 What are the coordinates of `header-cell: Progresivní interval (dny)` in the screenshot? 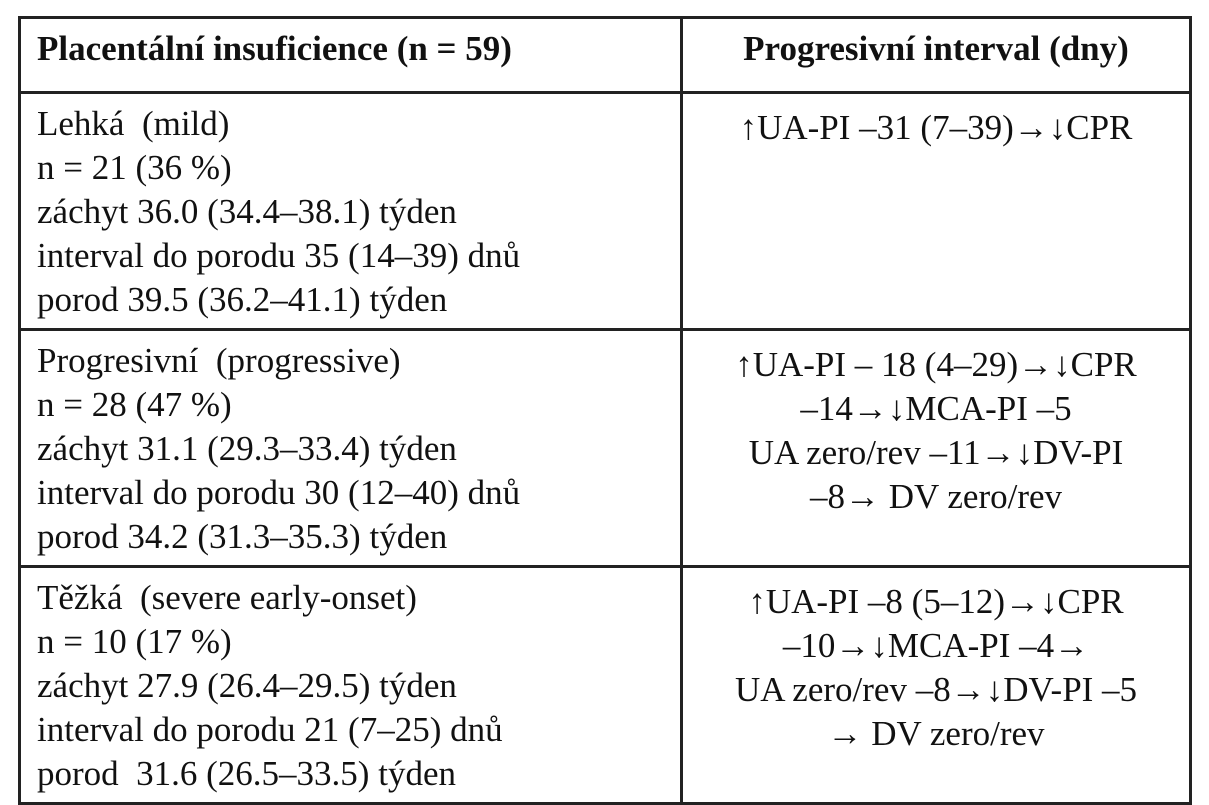 It's located at (936, 55).